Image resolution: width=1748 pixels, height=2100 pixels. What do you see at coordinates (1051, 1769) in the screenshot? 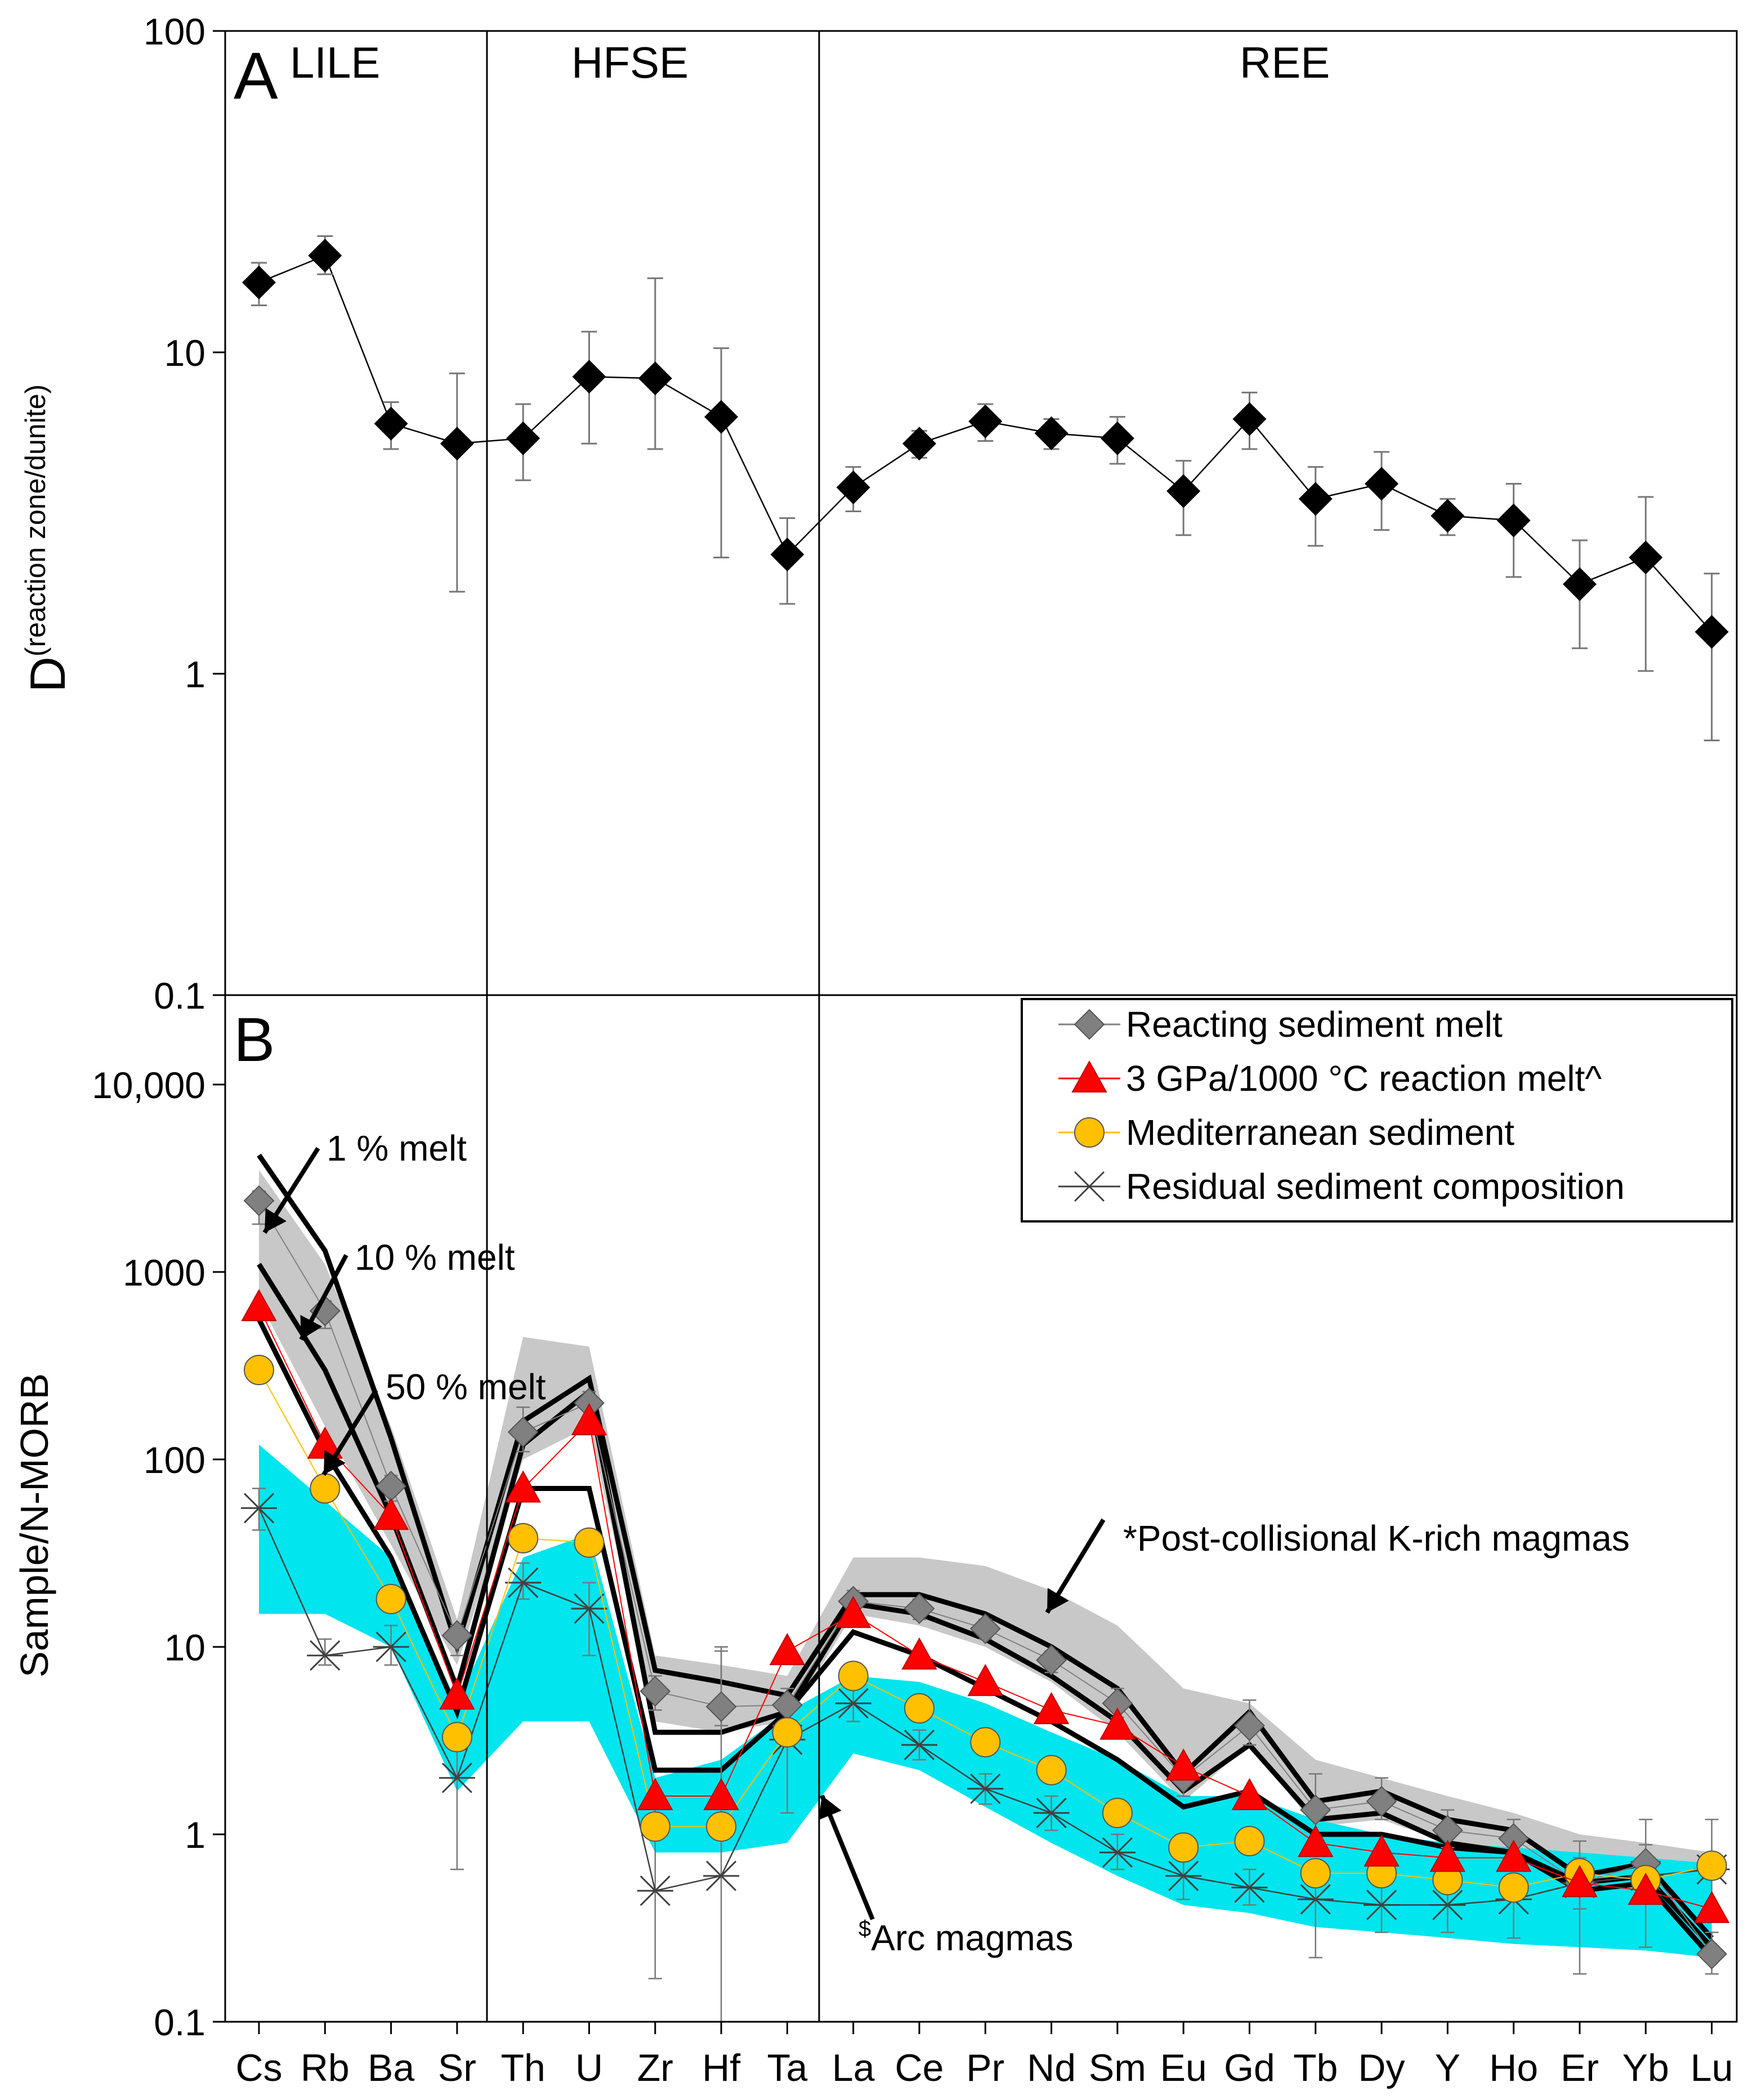
I see `marker-mediterranean-Nd` at bounding box center [1051, 1769].